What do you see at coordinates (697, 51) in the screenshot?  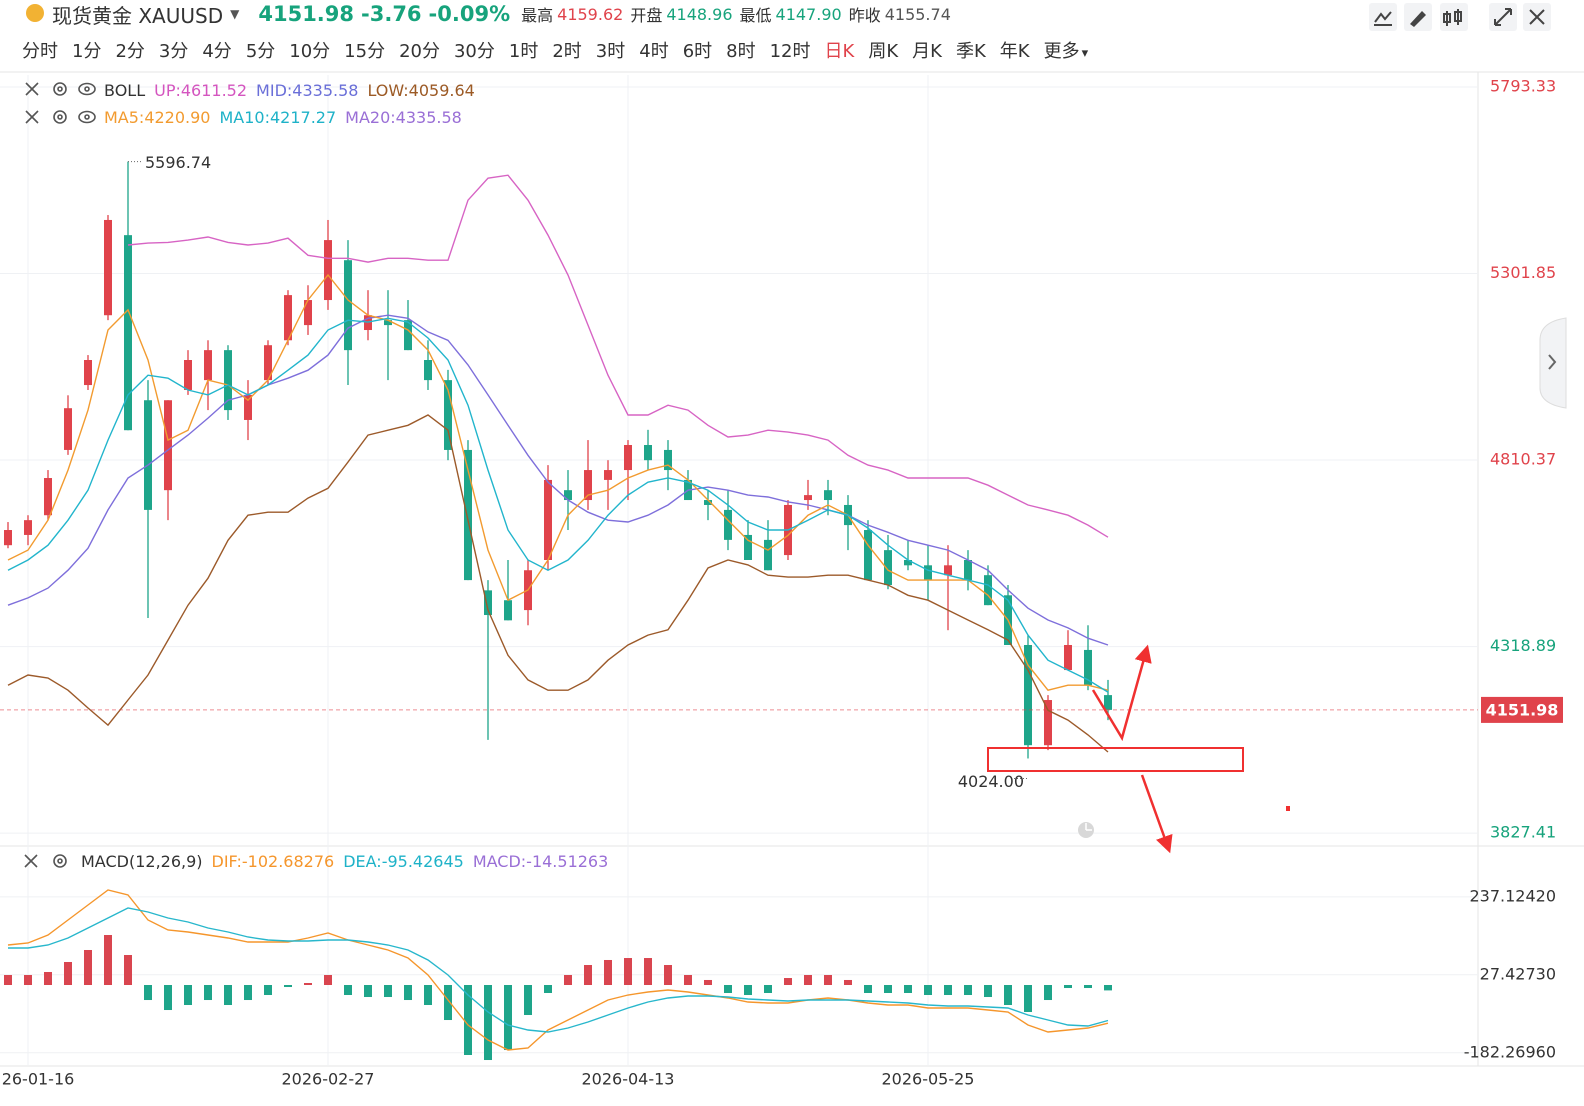 I see `period-tab: 6时` at bounding box center [697, 51].